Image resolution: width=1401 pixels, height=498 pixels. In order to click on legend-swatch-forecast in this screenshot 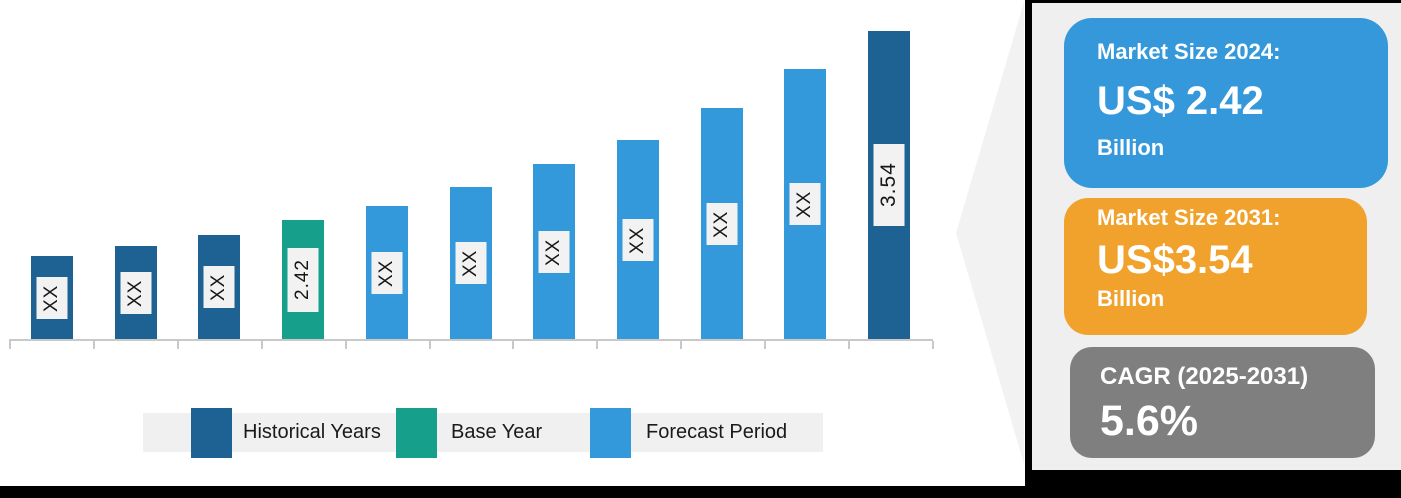, I will do `click(610, 433)`.